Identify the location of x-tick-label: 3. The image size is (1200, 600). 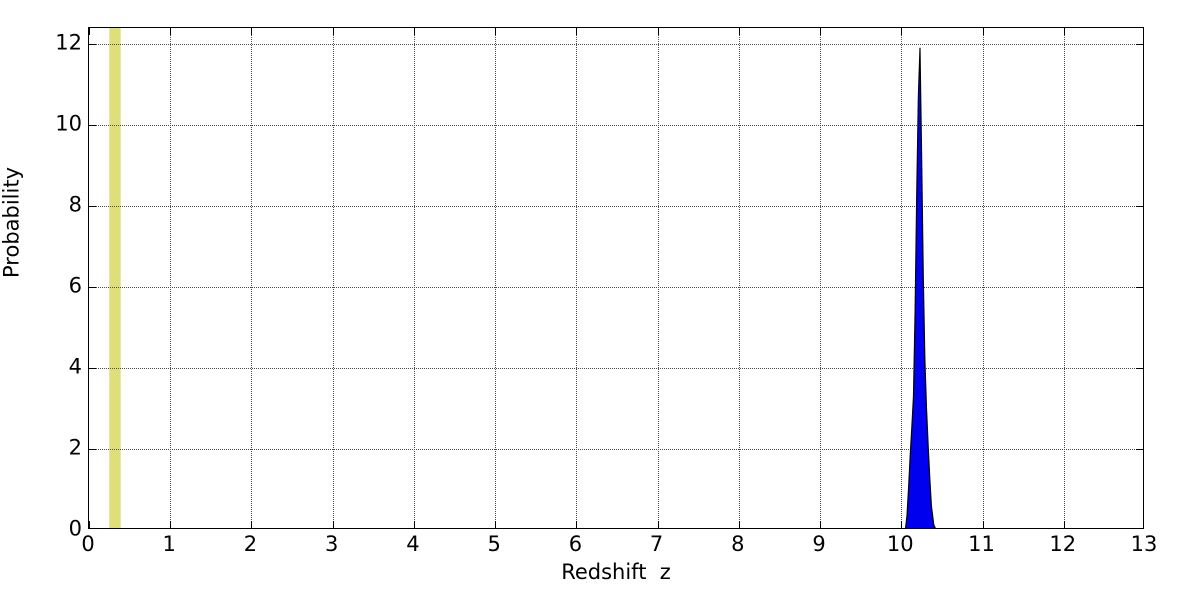
(332, 544).